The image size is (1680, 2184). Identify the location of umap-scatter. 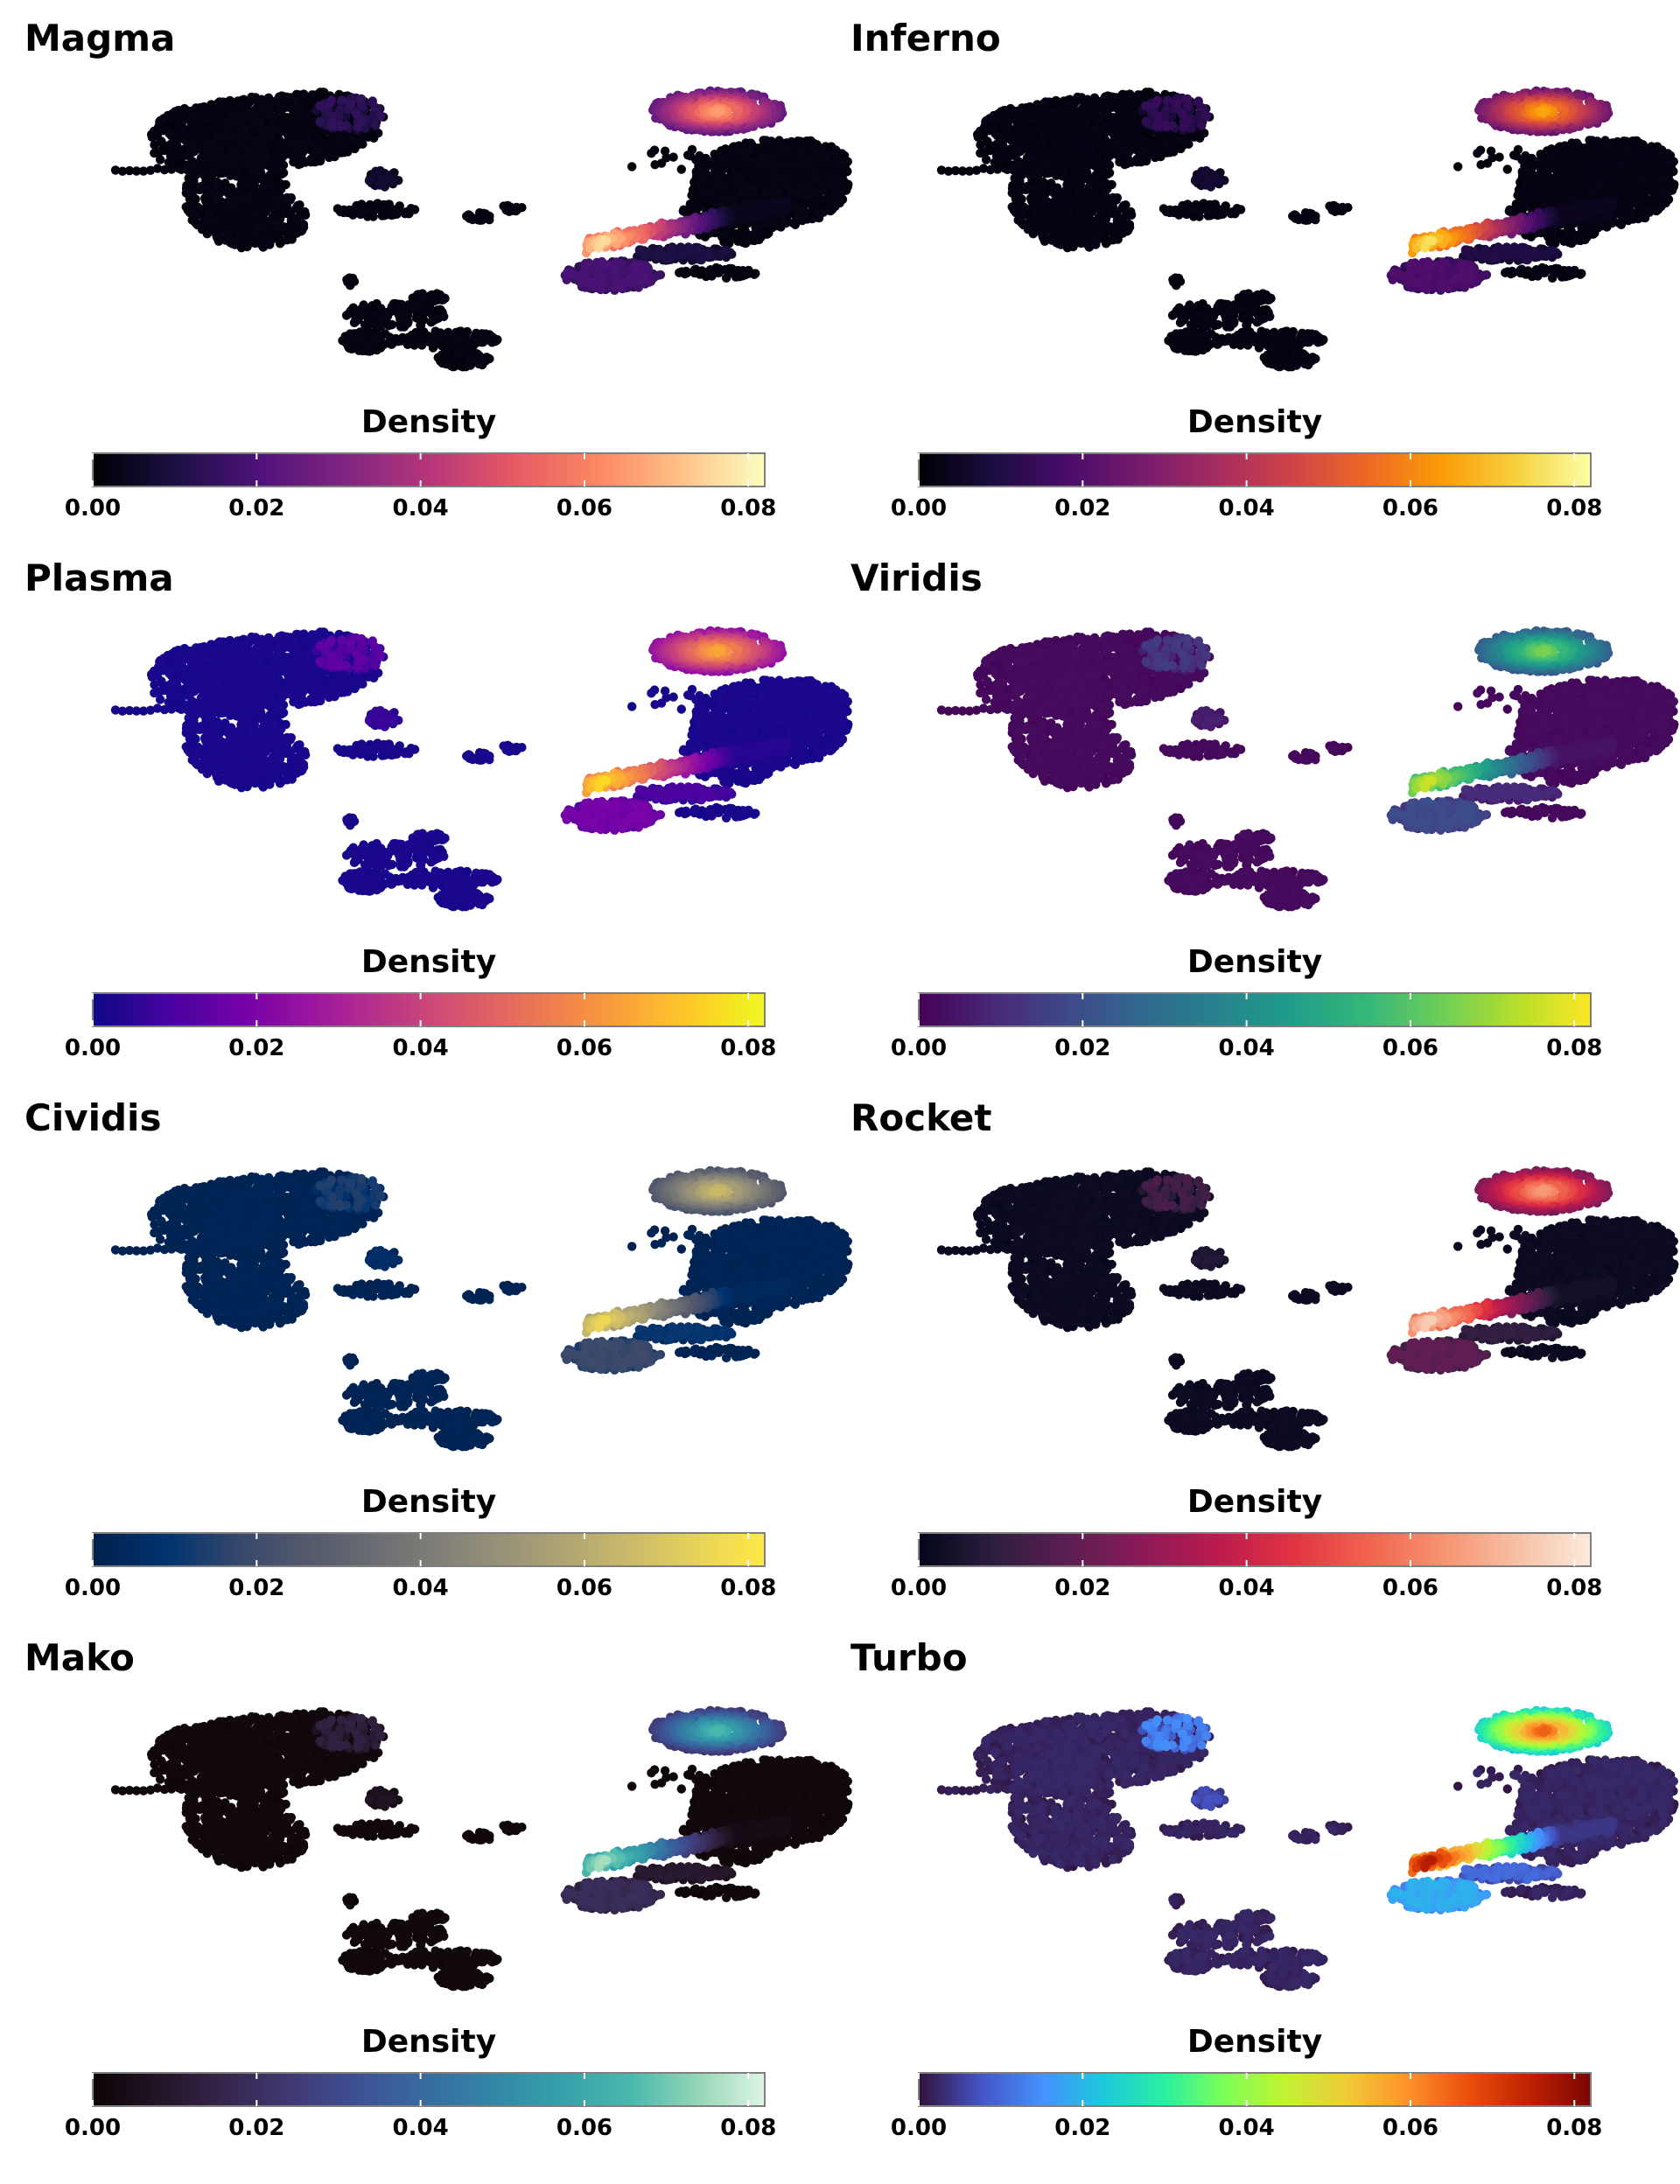
(482, 229).